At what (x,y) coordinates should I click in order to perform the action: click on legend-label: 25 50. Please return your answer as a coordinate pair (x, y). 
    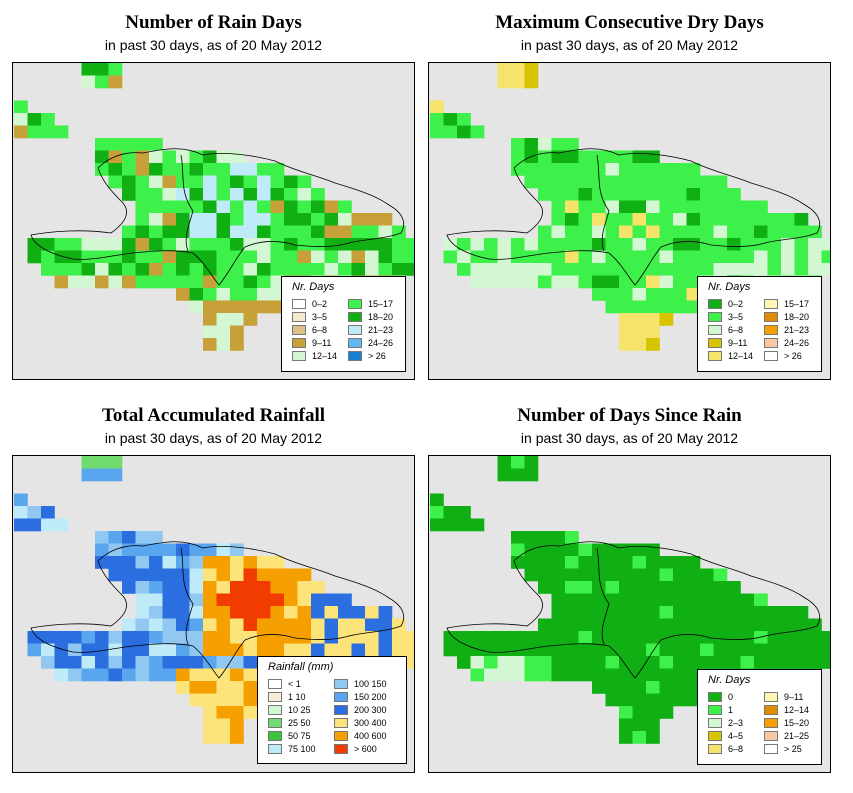
    Looking at the image, I should click on (299, 723).